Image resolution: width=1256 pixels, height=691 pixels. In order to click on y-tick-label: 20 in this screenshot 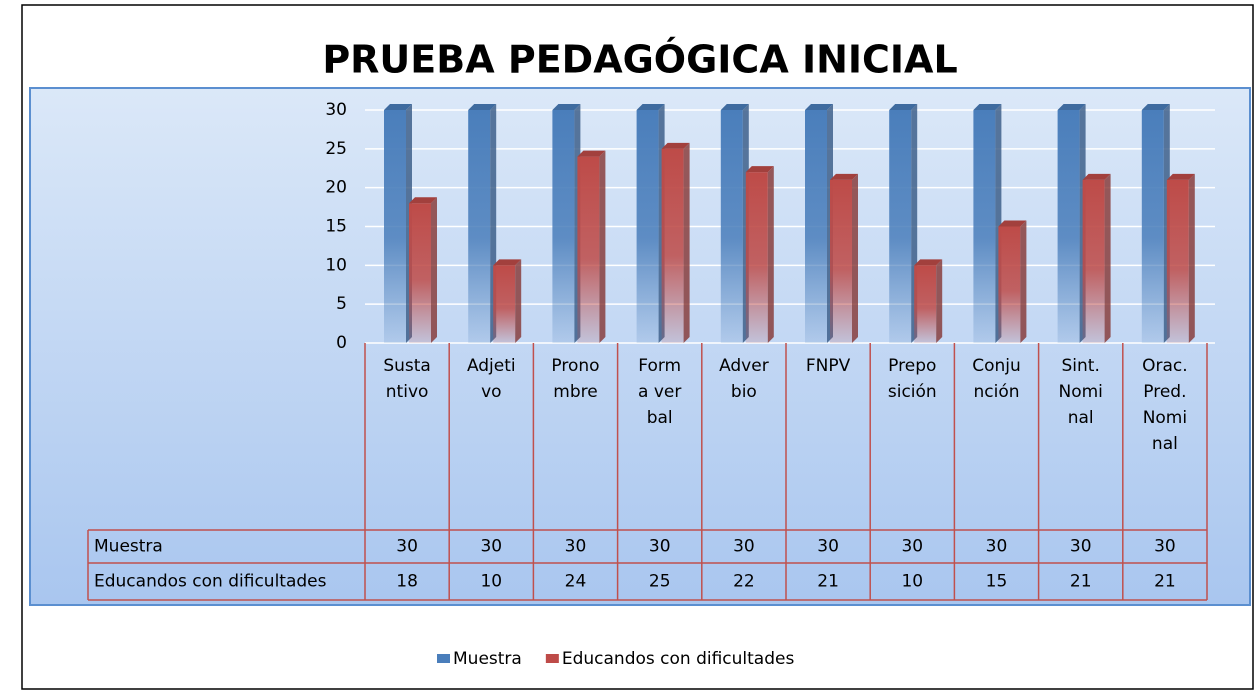, I will do `click(336, 188)`.